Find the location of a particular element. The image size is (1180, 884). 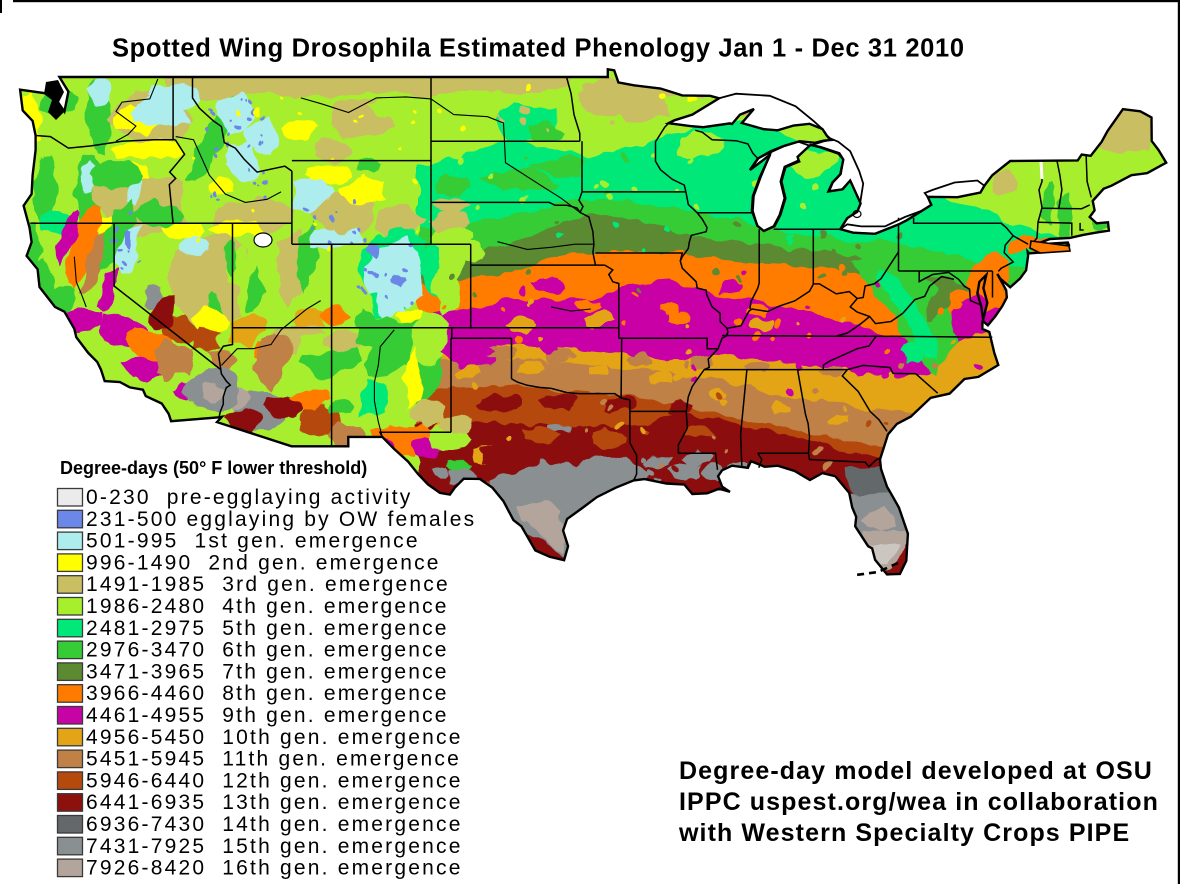

svg-text:IPPC uspest.org/wea in collabo: IPPC uspest.org/wea in collaboration is located at coordinates (919, 802).